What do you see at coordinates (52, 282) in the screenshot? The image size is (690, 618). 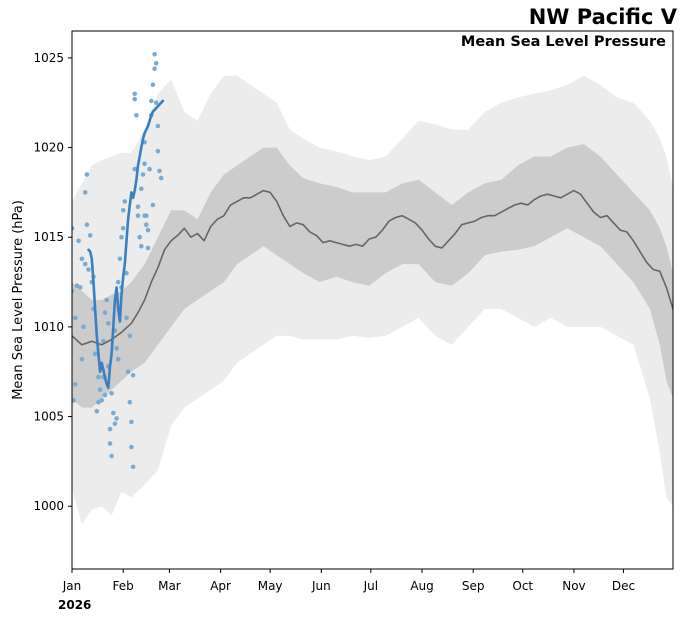 I see `y-axis: 1000 1005 1010 1015 1020 1025` at bounding box center [52, 282].